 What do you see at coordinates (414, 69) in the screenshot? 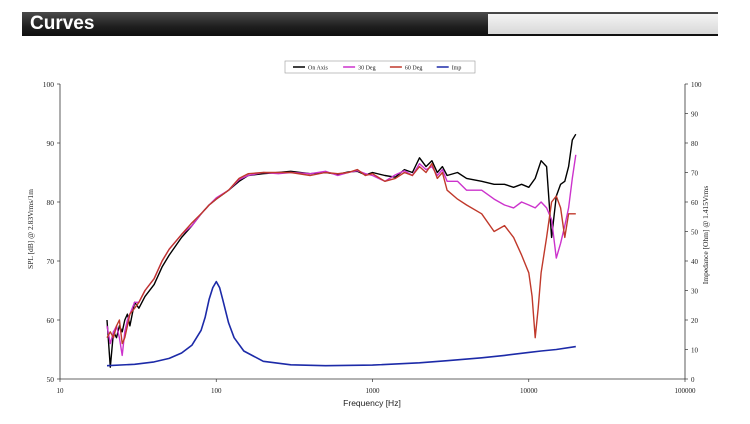
I see `legend-label: 60 Deg` at bounding box center [414, 69].